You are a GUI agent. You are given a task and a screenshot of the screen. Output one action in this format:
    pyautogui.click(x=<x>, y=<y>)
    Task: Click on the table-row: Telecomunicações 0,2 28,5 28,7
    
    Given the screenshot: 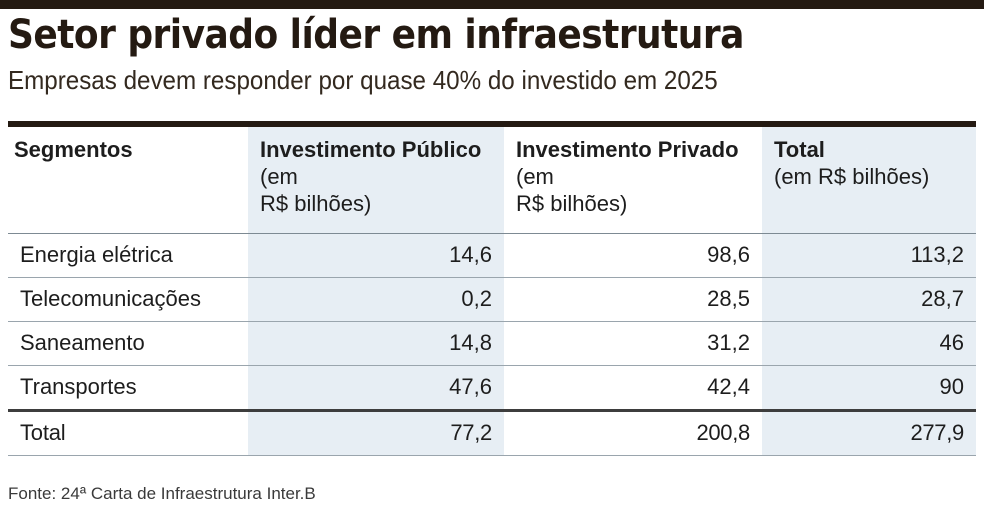 What is the action you would take?
    pyautogui.click(x=492, y=299)
    